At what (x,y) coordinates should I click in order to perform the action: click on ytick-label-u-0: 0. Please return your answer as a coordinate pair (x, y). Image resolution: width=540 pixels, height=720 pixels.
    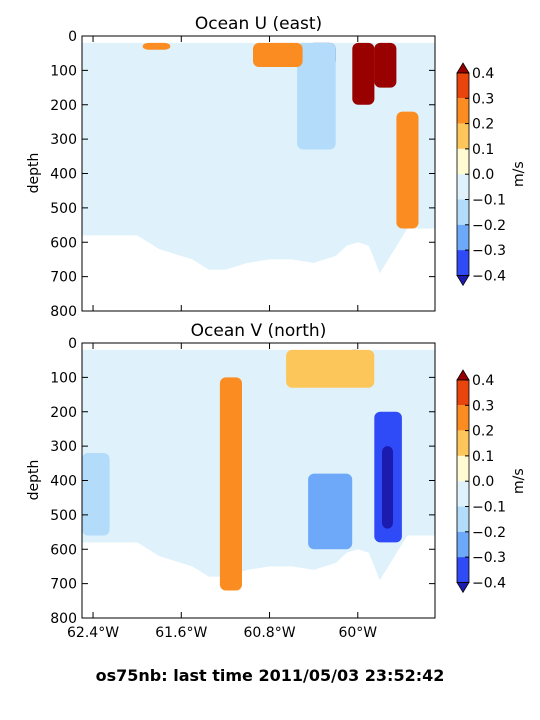
    Looking at the image, I should click on (72, 37).